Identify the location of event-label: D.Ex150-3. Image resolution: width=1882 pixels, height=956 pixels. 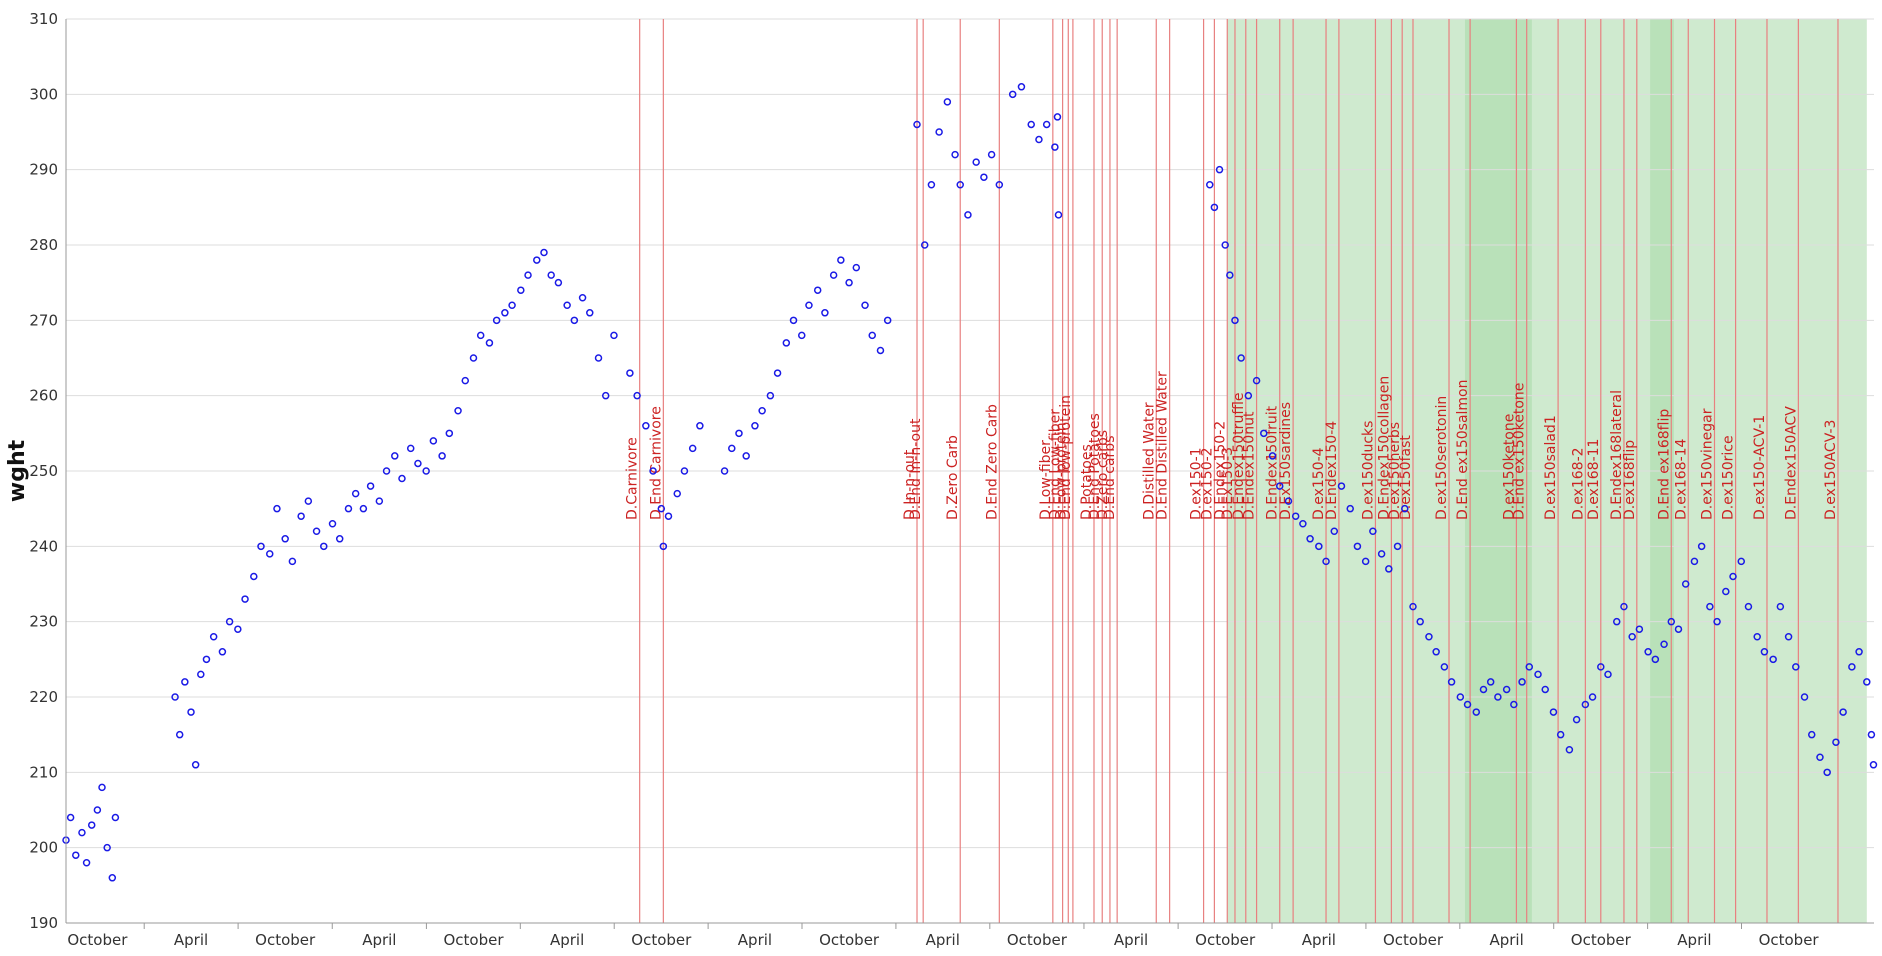
(1228, 483).